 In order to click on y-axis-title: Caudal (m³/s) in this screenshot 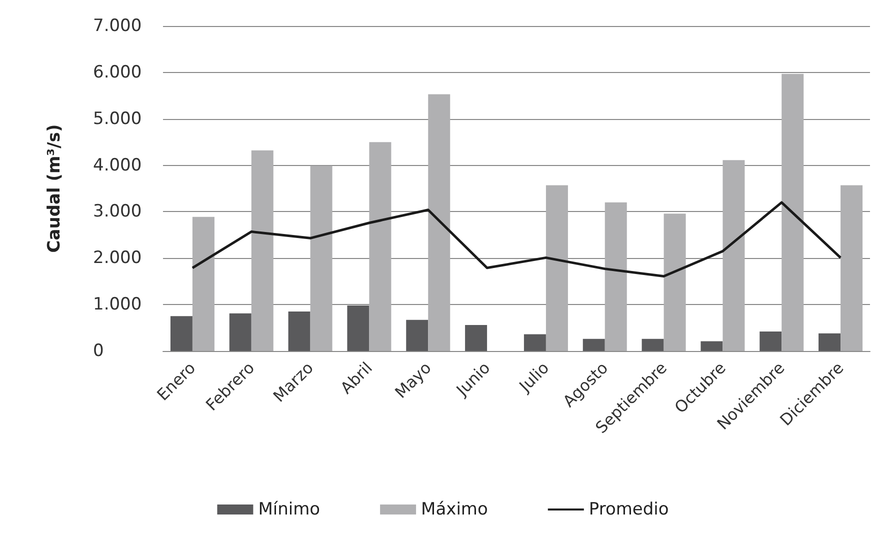, I will do `click(54, 188)`.